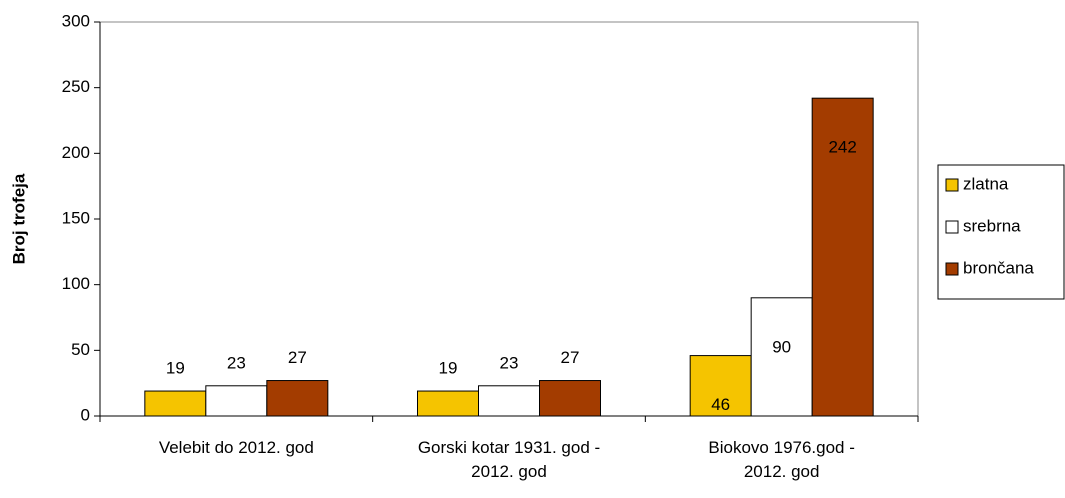 This screenshot has width=1065, height=498. I want to click on y-tick-label: 250, so click(76, 86).